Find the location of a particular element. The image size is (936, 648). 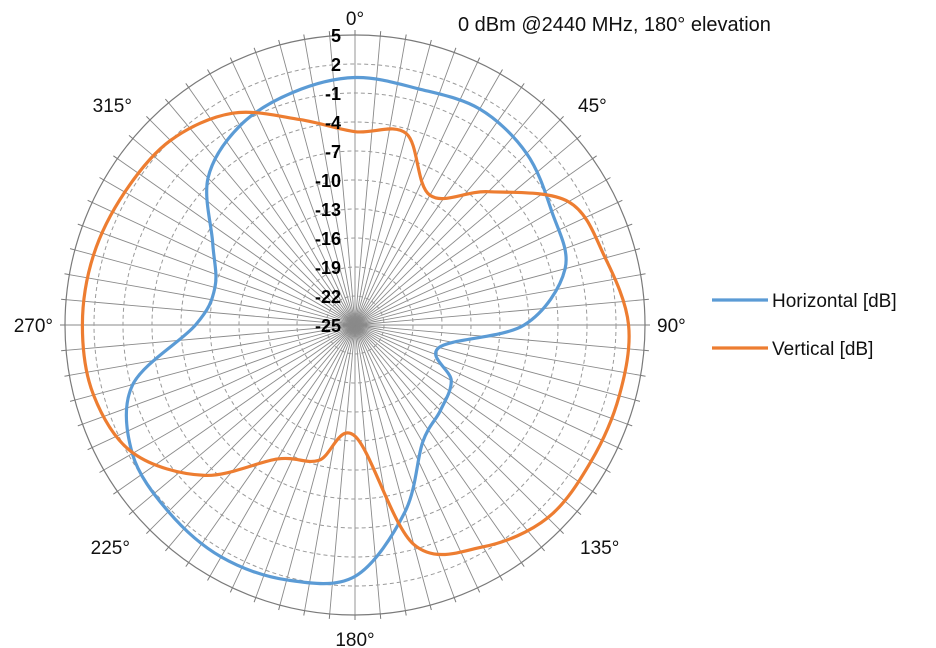

radial-tick-label: -19 is located at coordinates (328, 268).